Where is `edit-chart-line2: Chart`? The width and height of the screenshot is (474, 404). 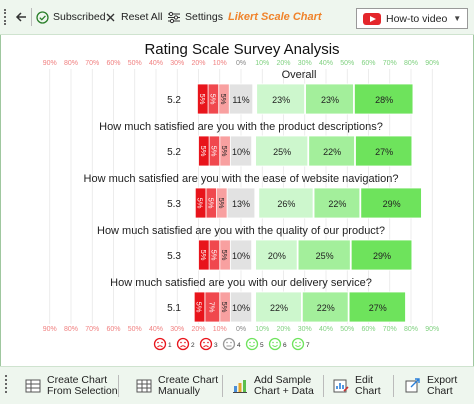 edit-chart-line2: Chart is located at coordinates (368, 391).